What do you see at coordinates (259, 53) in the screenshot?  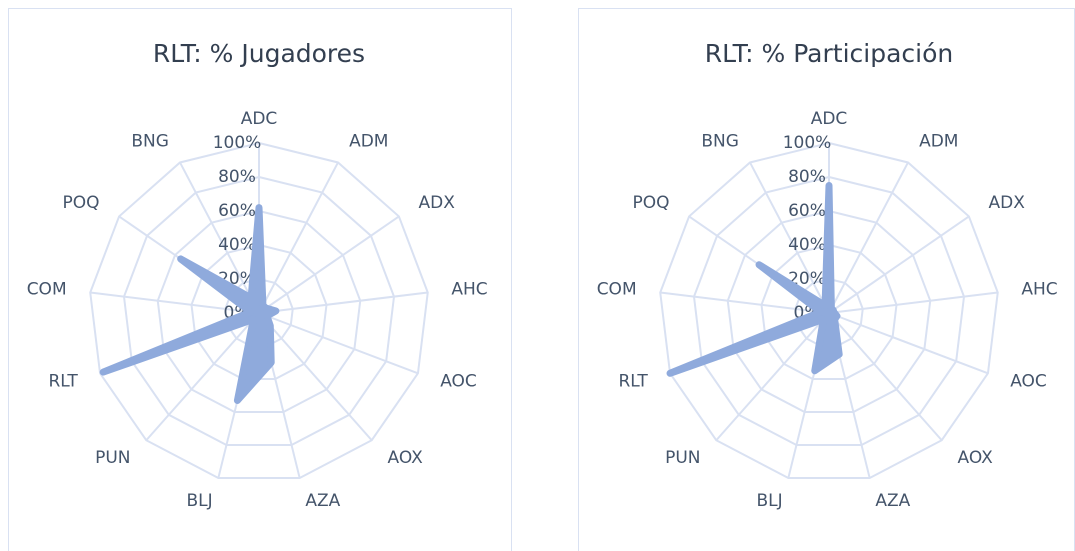 I see `chart-title: RLT: % Jugadores` at bounding box center [259, 53].